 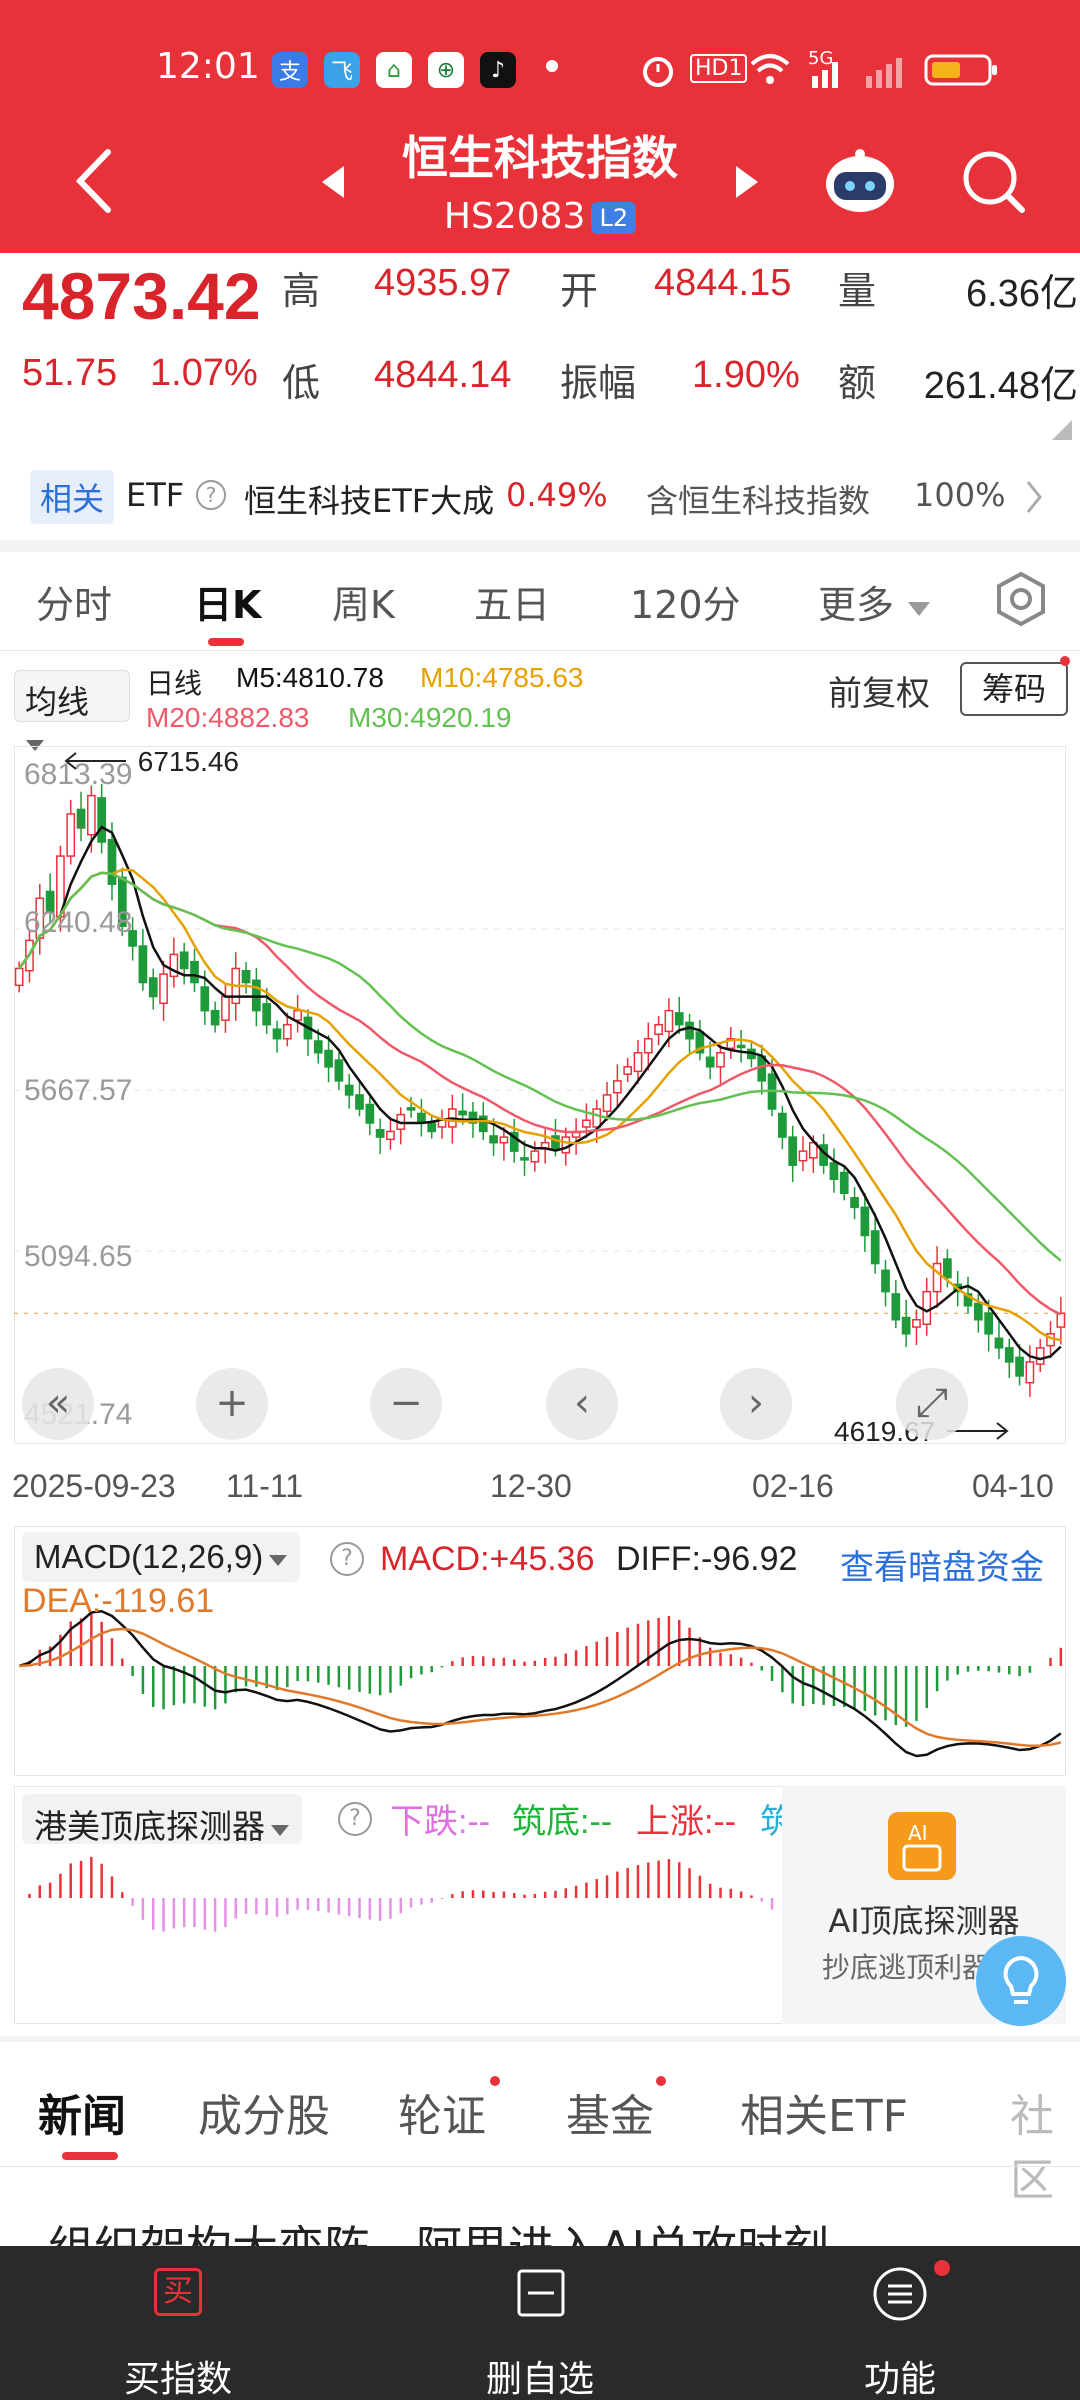 I want to click on tab-daily-k: 日K, so click(x=228, y=605).